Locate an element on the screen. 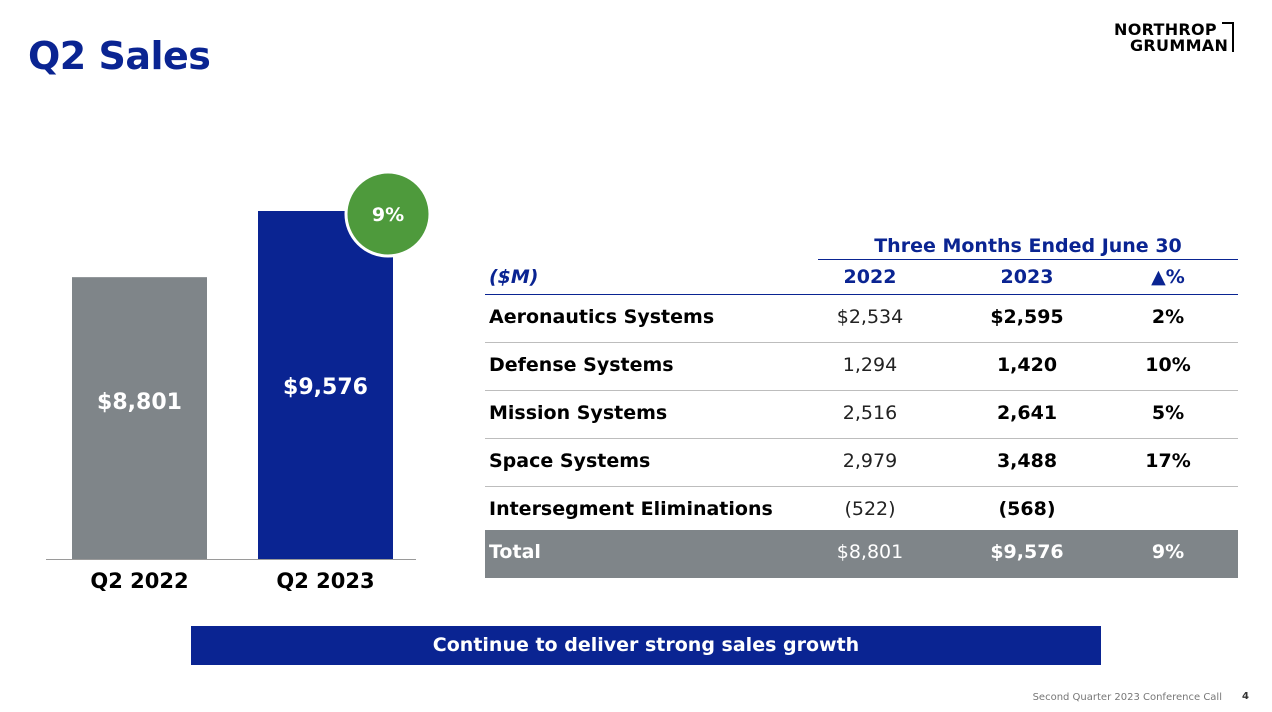 This screenshot has height=712, width=1272. total-label: Total is located at coordinates (515, 552).